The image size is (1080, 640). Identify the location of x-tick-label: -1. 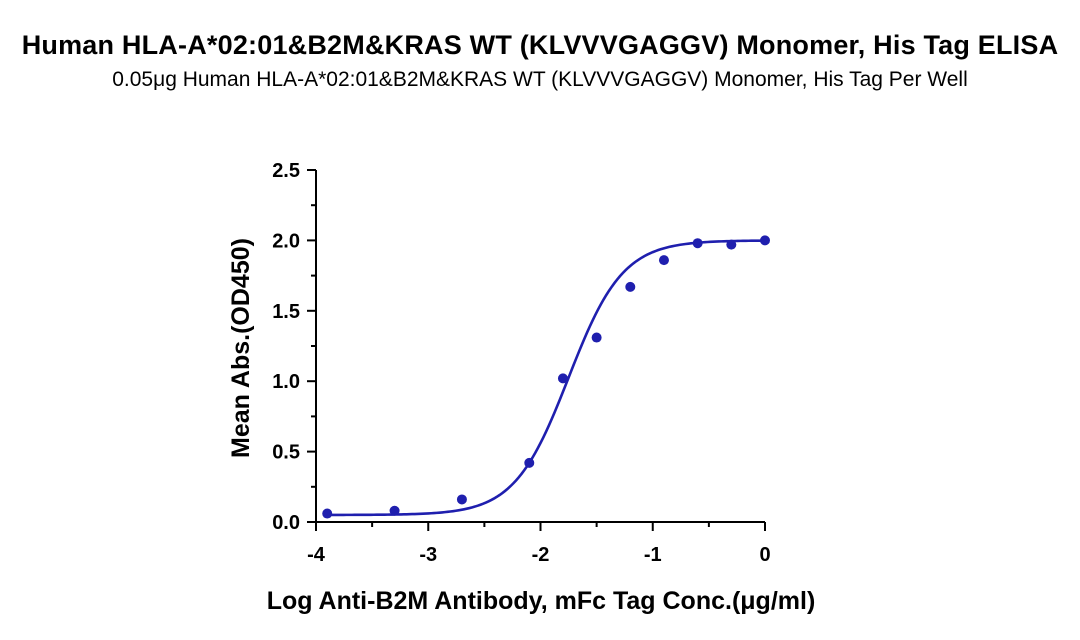
(653, 555).